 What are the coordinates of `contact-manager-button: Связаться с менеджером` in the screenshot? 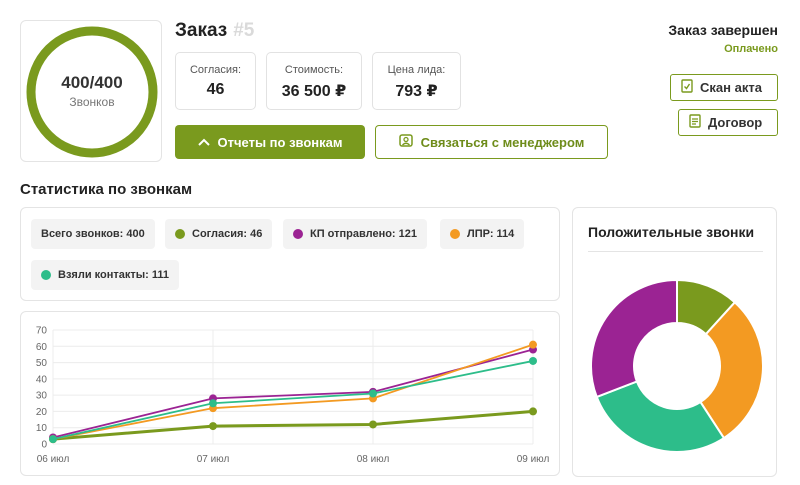 It's located at (491, 142).